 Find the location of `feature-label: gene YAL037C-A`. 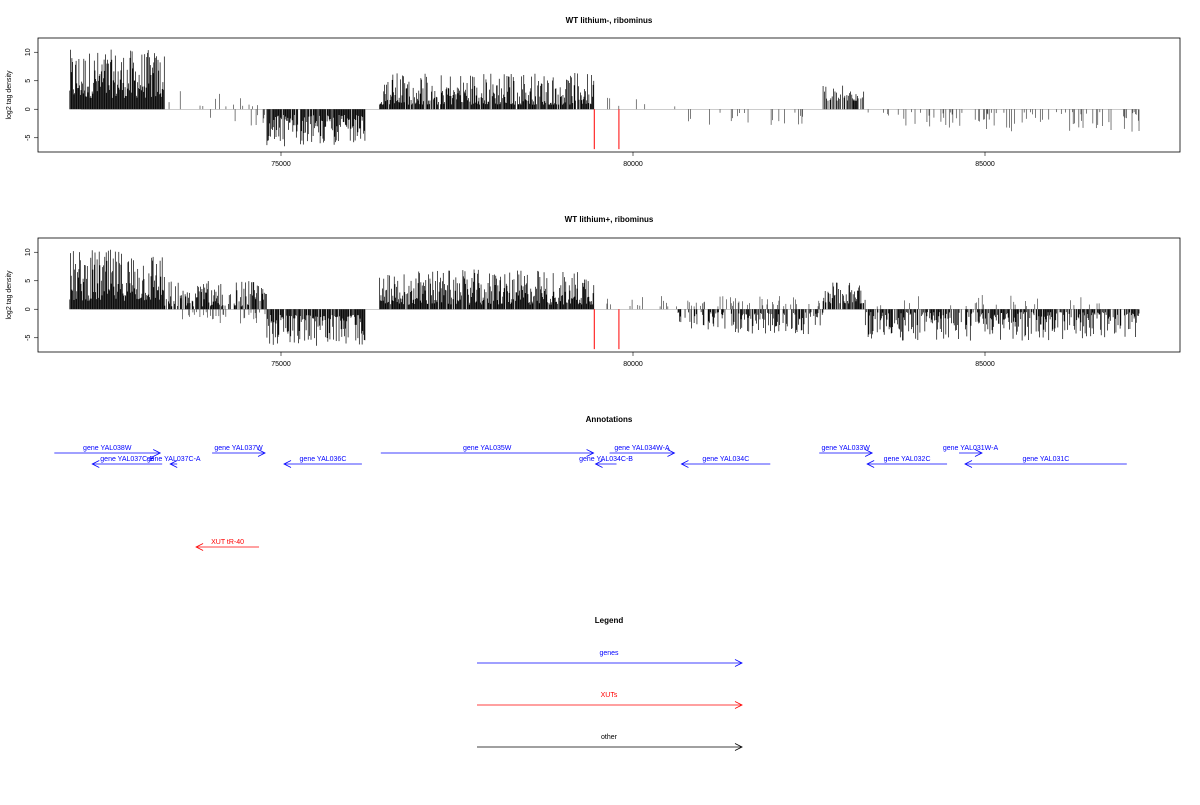

feature-label: gene YAL037C-A is located at coordinates (174, 459).